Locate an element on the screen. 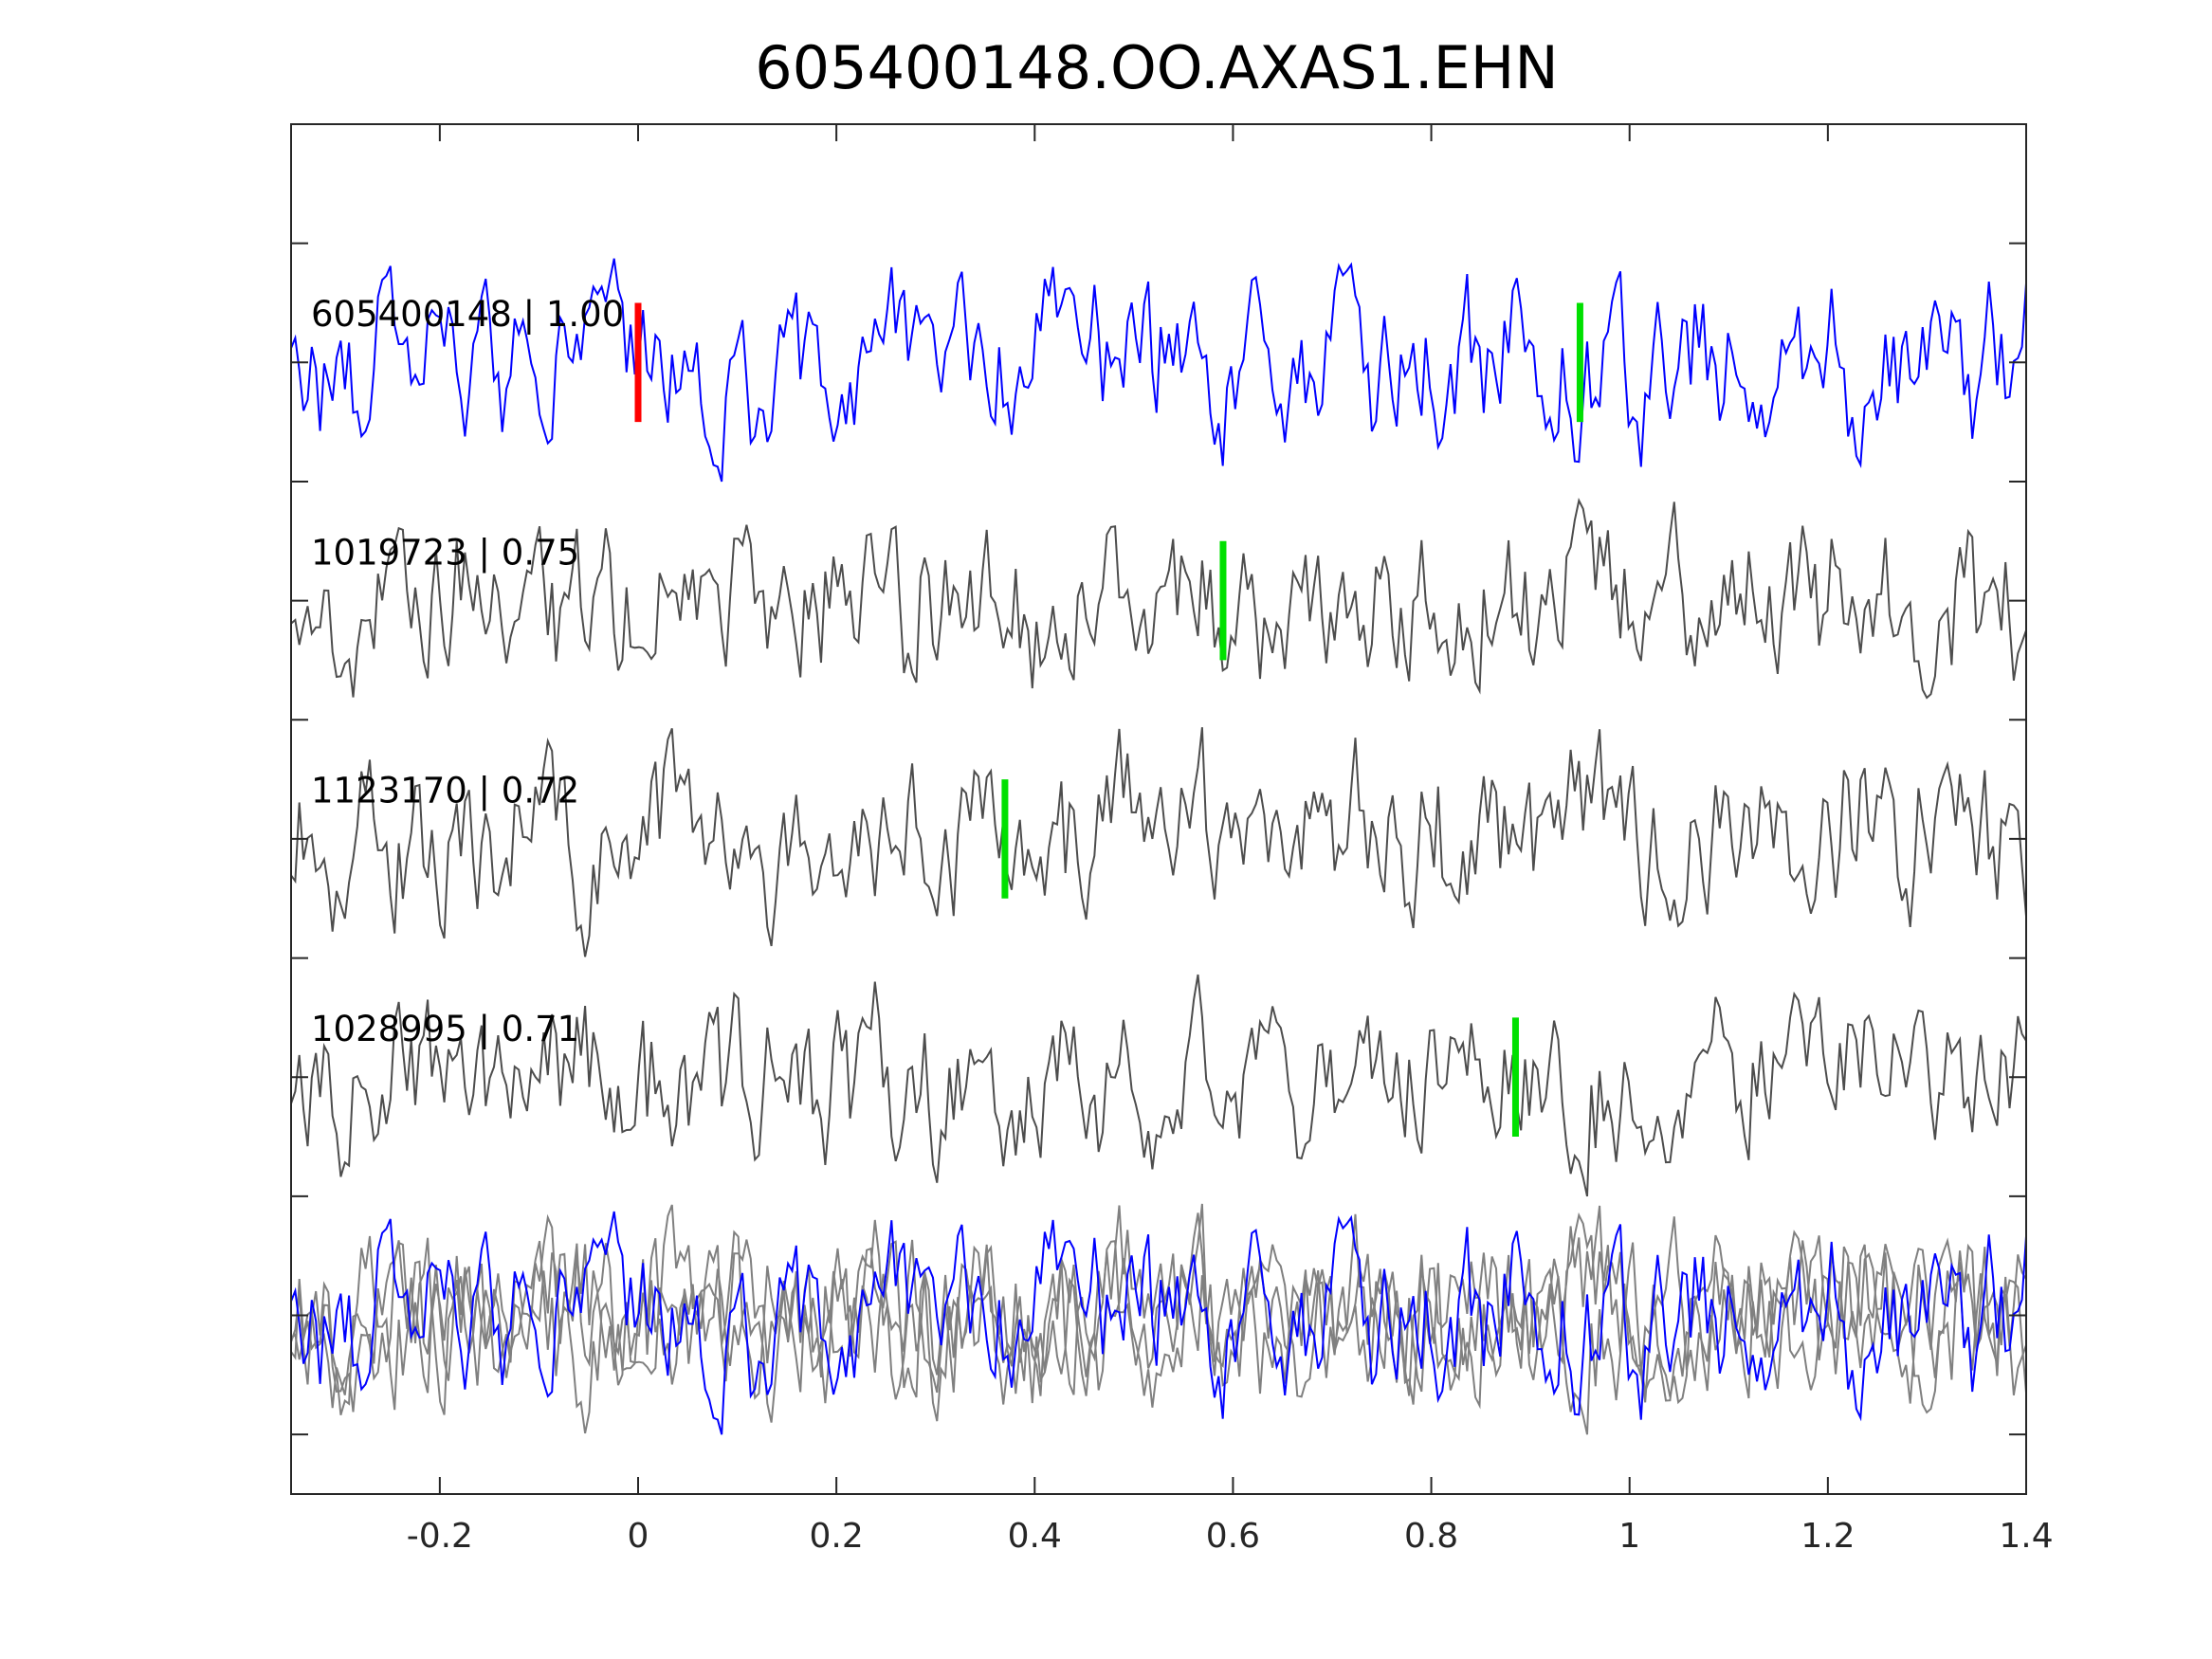 The width and height of the screenshot is (2212, 1659). trace-label: 1019723 | 0.75 is located at coordinates (445, 552).